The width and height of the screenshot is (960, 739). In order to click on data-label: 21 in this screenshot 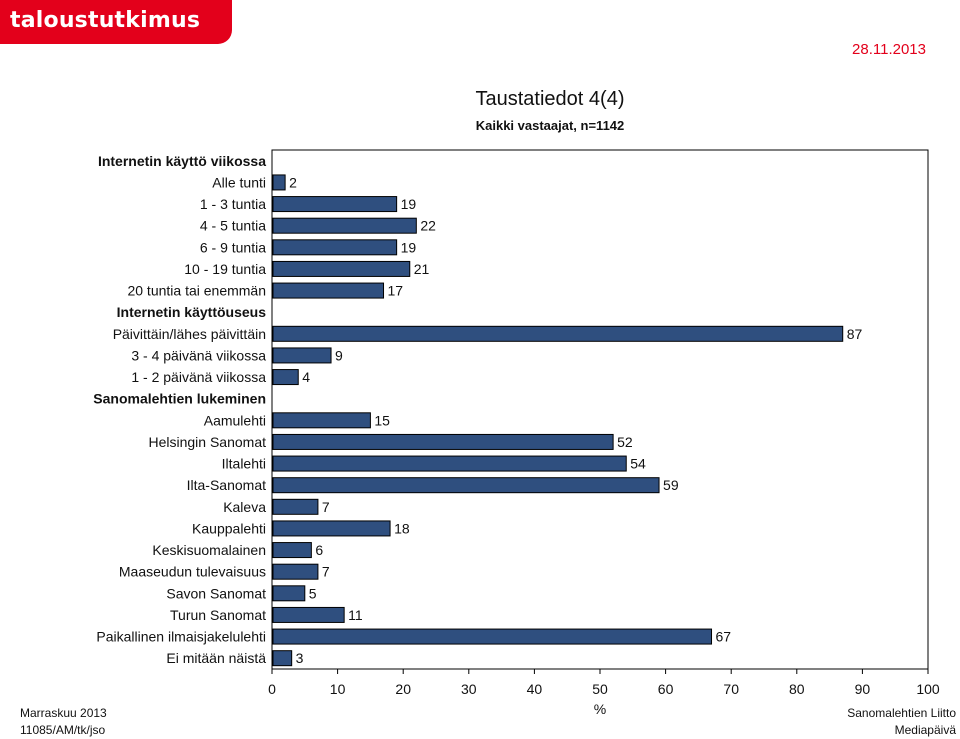, I will do `click(422, 269)`.